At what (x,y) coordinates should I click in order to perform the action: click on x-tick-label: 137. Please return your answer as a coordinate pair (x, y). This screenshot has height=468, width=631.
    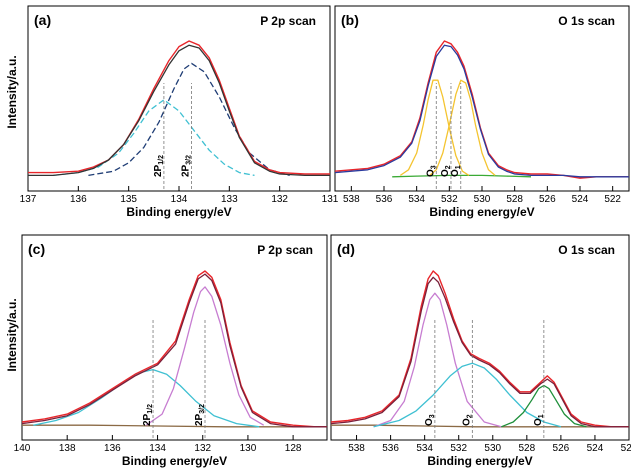
    Looking at the image, I should click on (28, 199).